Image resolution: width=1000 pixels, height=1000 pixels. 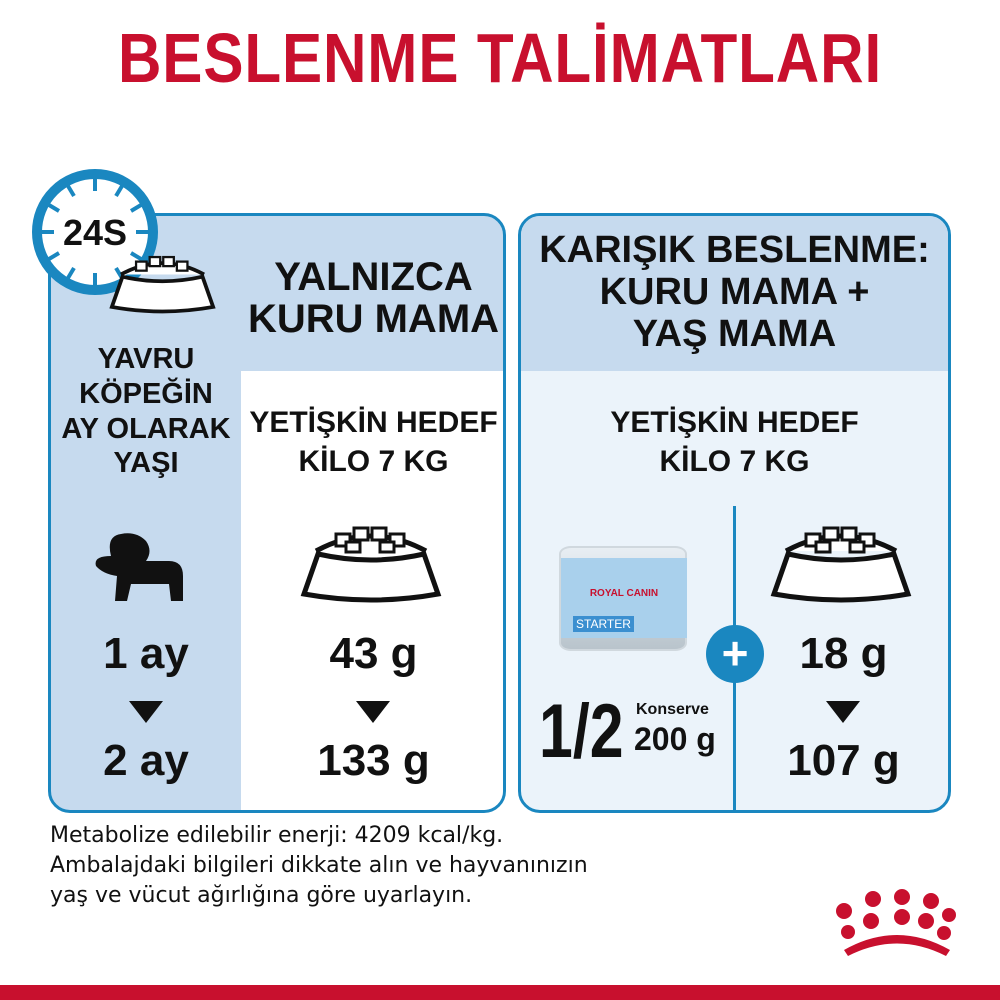 What do you see at coordinates (672, 709) in the screenshot?
I see `can-unit: Konserve` at bounding box center [672, 709].